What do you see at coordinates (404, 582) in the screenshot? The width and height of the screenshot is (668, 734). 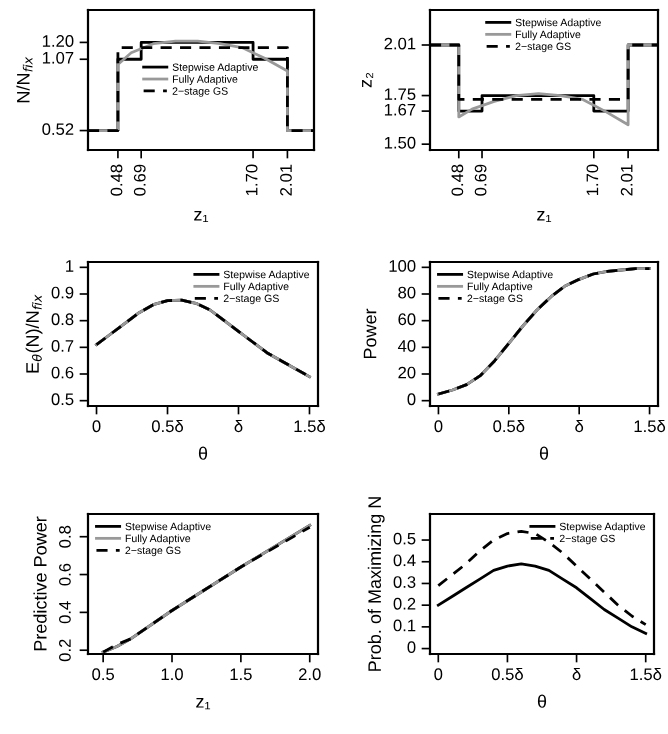 I see `y-tick-label: 0.3` at bounding box center [404, 582].